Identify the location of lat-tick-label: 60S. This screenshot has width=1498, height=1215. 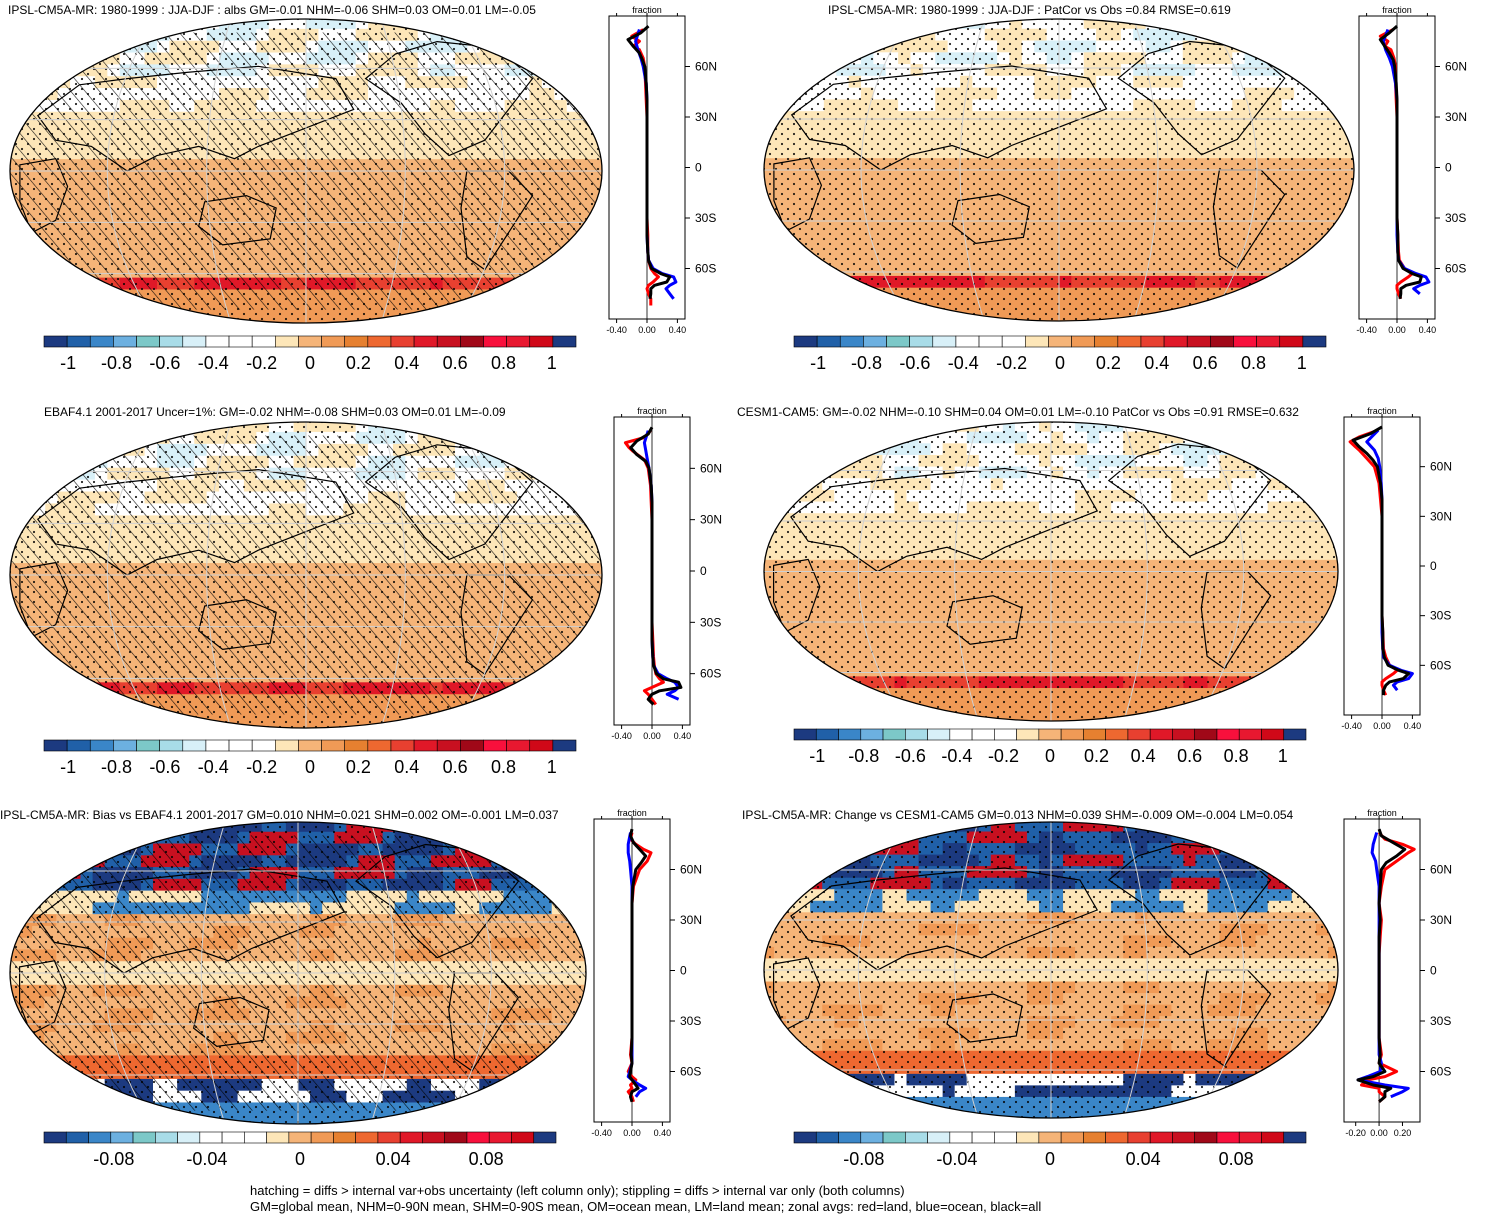
(705, 269).